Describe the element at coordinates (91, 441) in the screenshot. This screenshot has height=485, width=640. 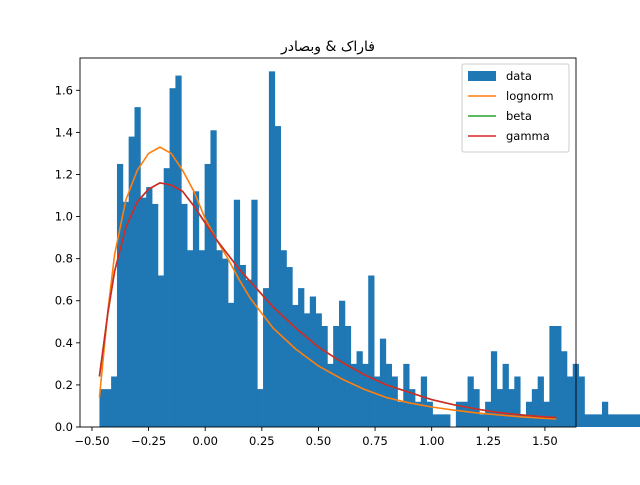
I see `x-tick-label: −0.50` at that location.